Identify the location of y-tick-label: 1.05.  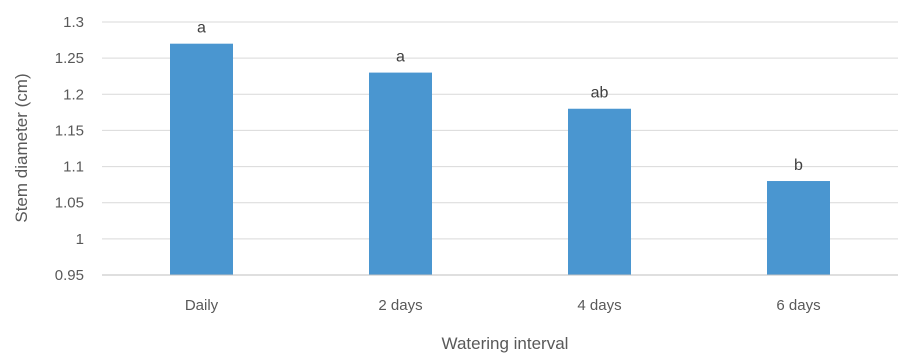
(69, 203).